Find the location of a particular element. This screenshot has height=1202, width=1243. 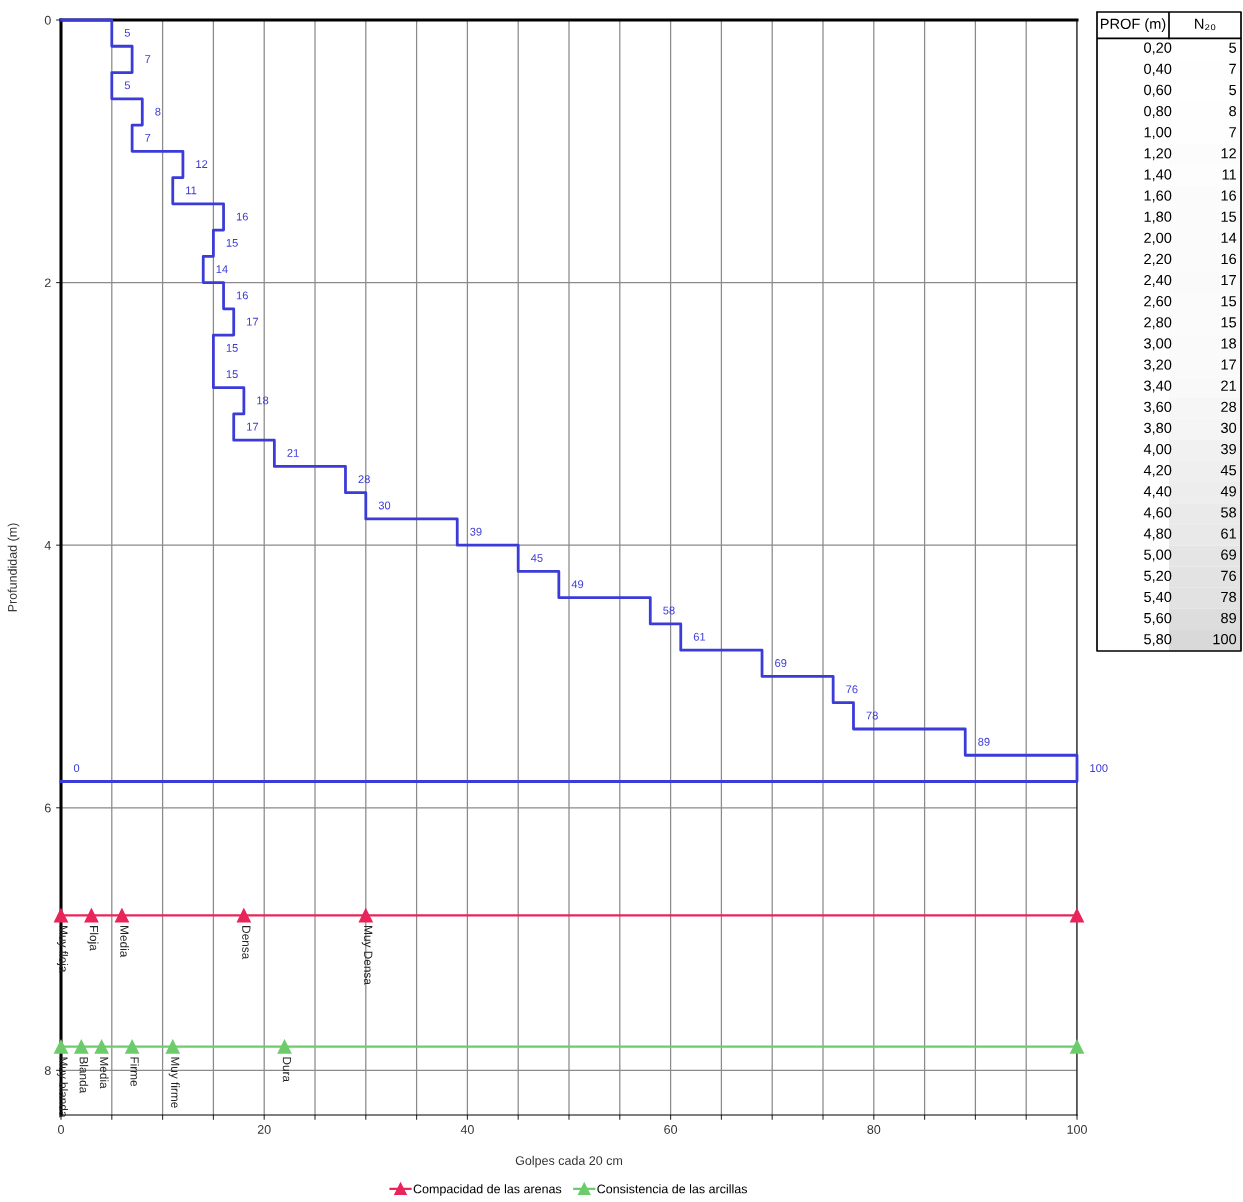

y-tick-label: 2,80 is located at coordinates (1158, 323).